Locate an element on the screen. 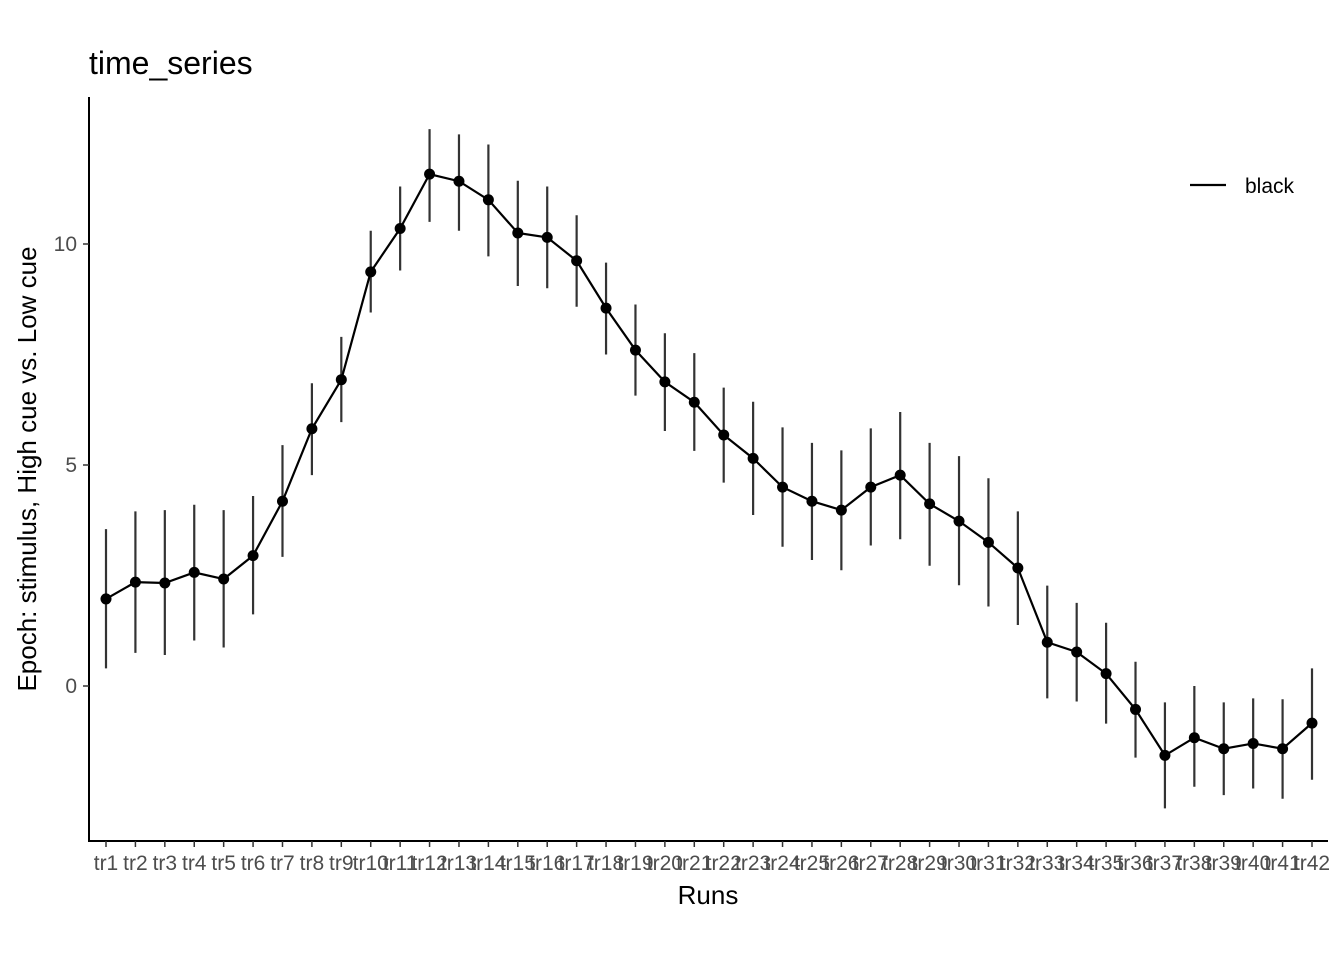 This screenshot has height=960, width=1344. data-point-tr24 is located at coordinates (783, 487).